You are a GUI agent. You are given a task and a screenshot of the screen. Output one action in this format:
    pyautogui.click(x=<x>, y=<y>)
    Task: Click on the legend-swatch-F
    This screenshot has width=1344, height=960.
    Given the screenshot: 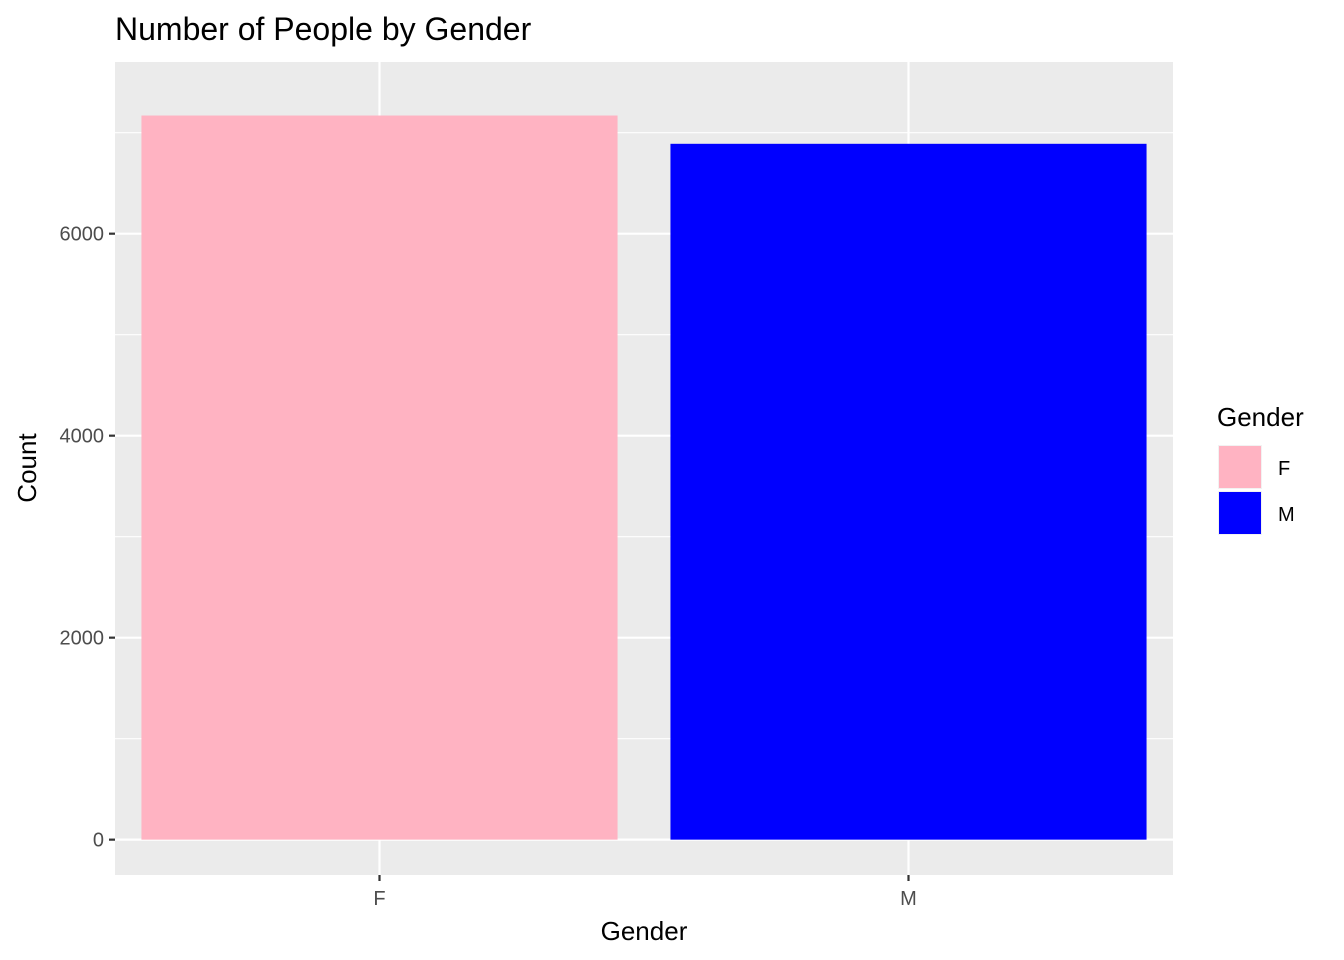 What is the action you would take?
    pyautogui.click(x=1240, y=467)
    